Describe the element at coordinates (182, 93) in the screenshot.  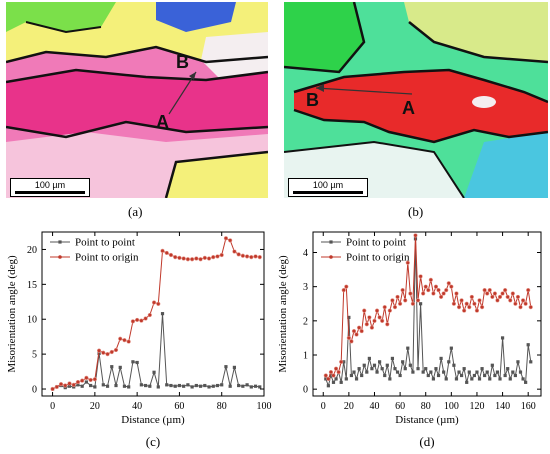
I see `map-a-arrow-line` at that location.